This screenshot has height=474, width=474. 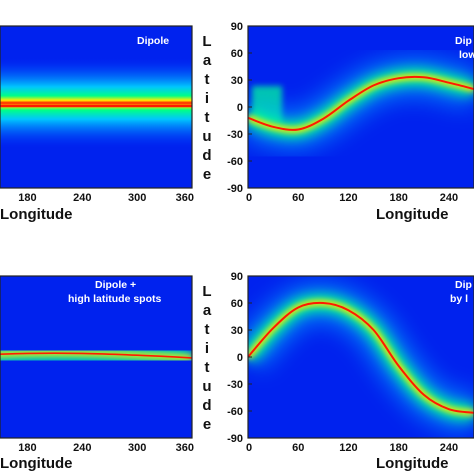 What do you see at coordinates (153, 41) in the screenshot?
I see `panel-annotation: Dipole` at bounding box center [153, 41].